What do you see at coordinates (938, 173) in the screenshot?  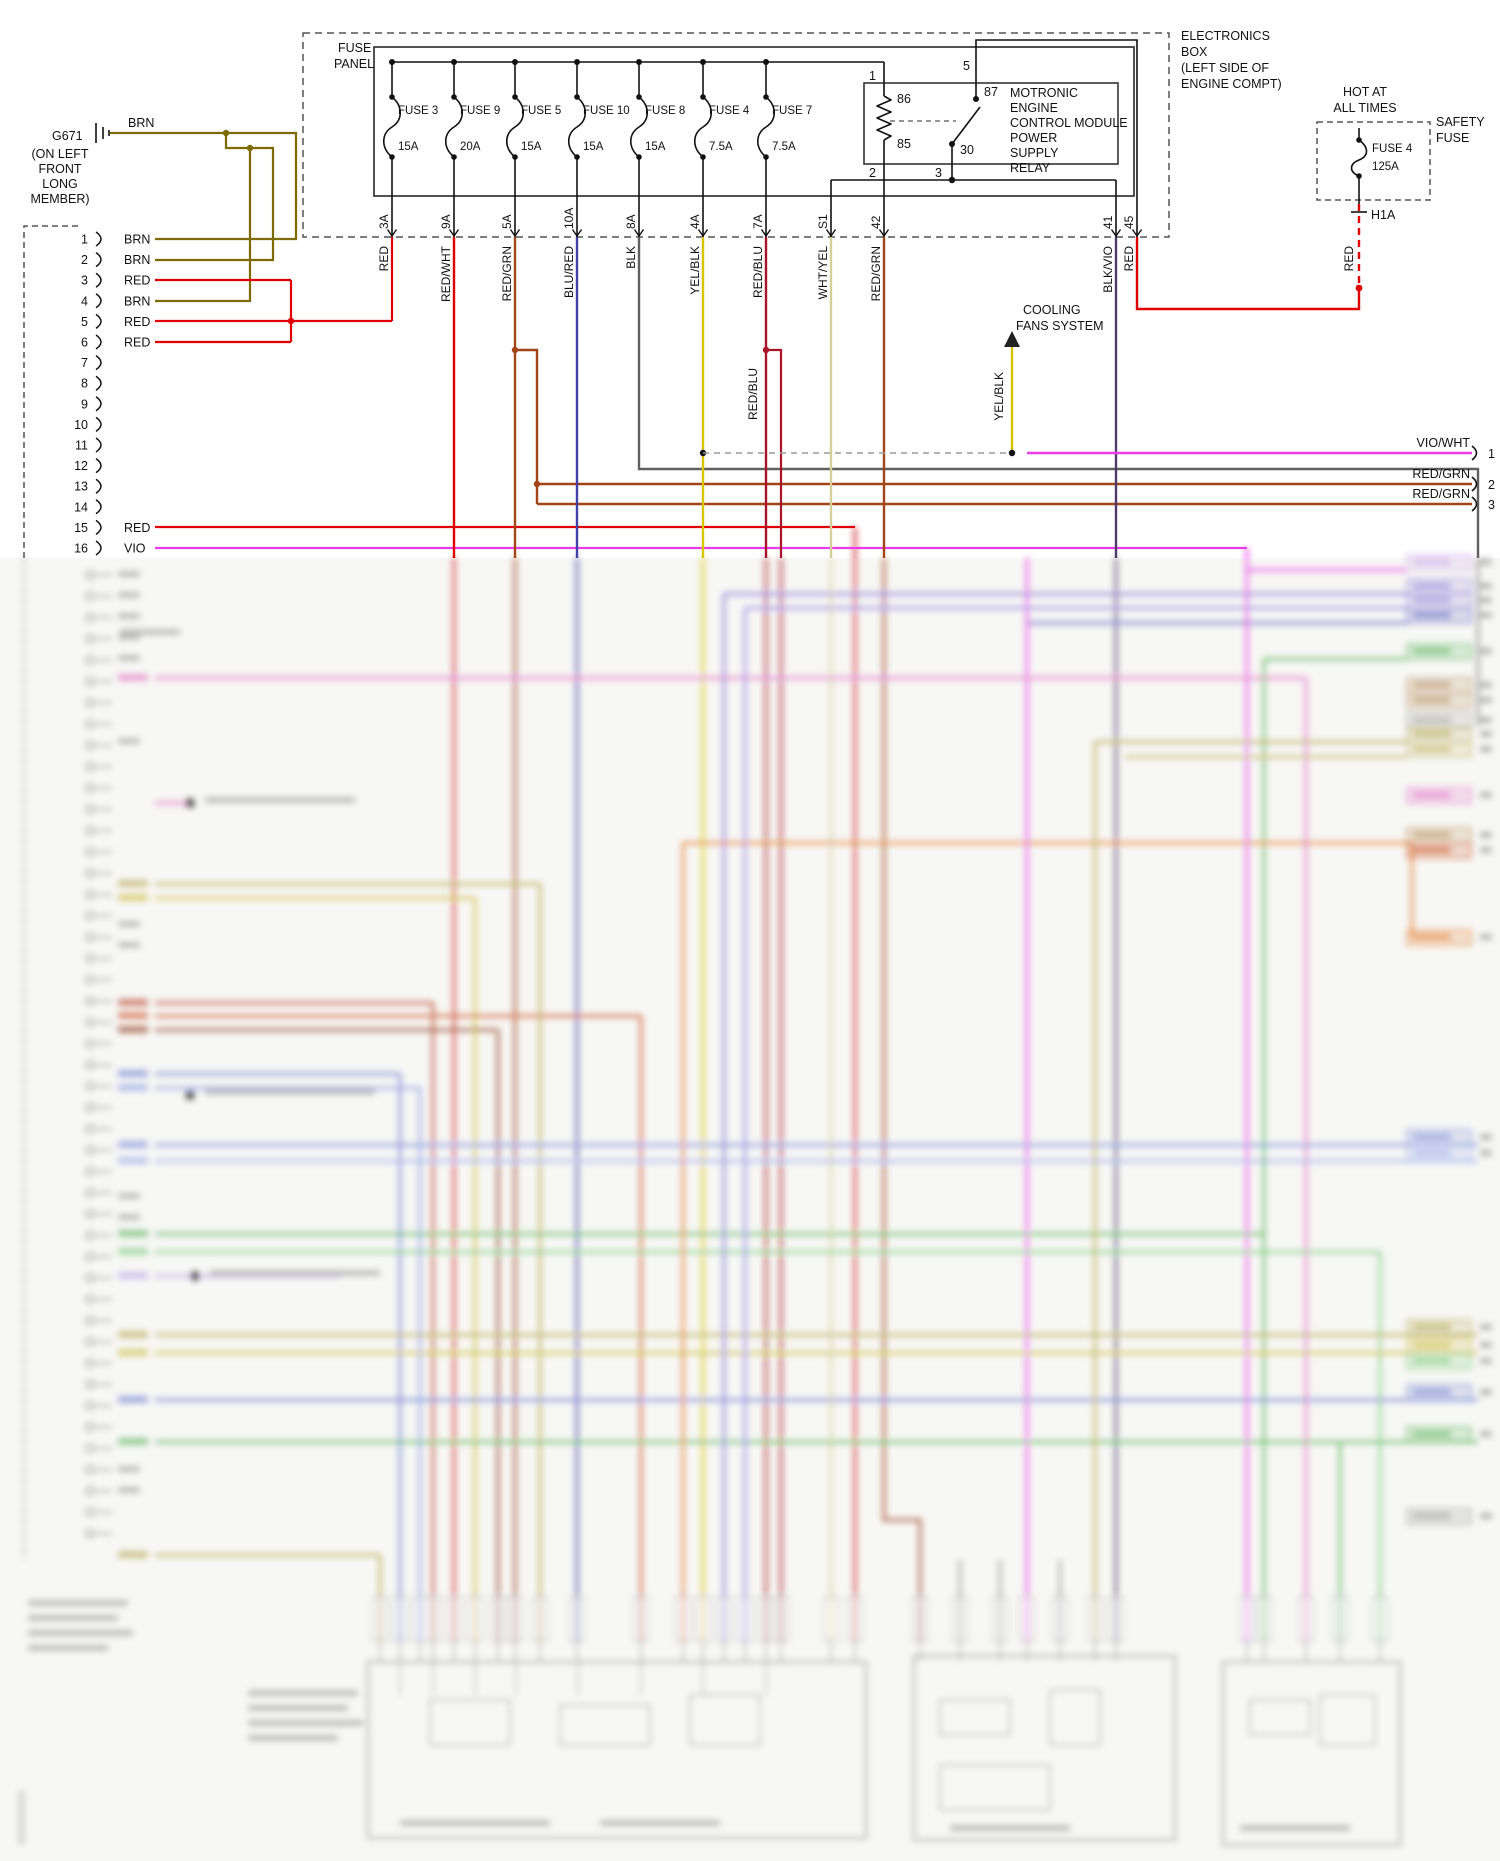 I see `relay-term-3: 3` at bounding box center [938, 173].